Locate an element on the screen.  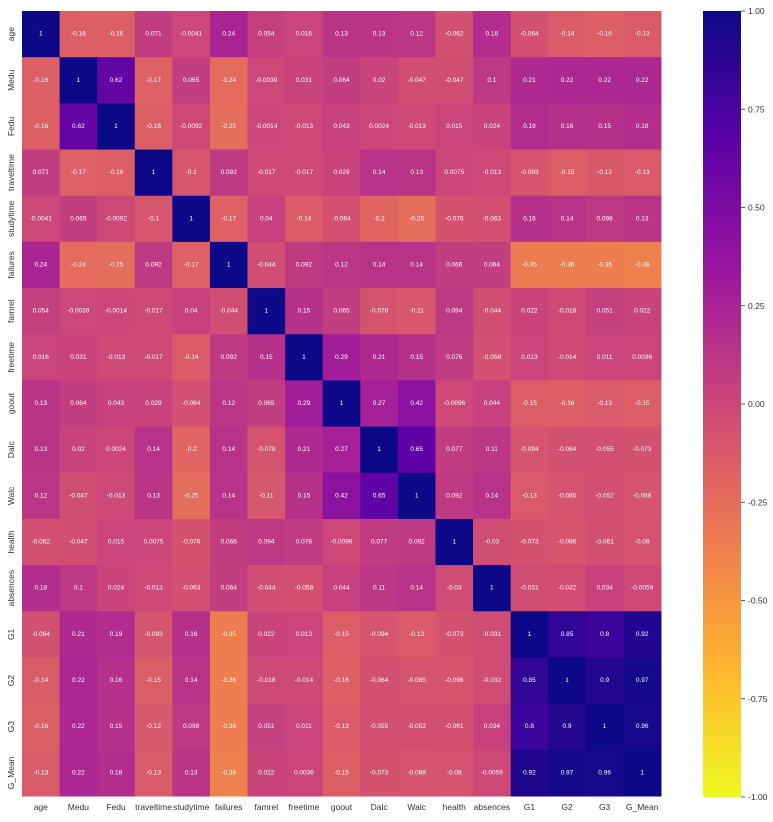
cell-value-label: 0.011 is located at coordinates (605, 357).